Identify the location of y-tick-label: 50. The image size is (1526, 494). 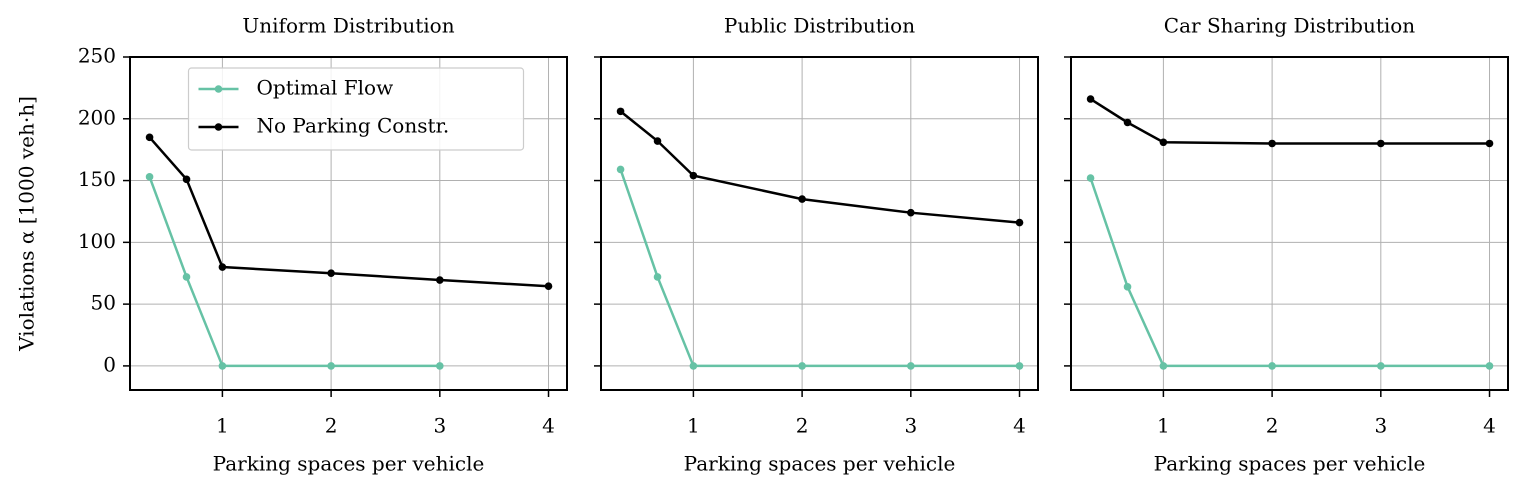
(103, 303).